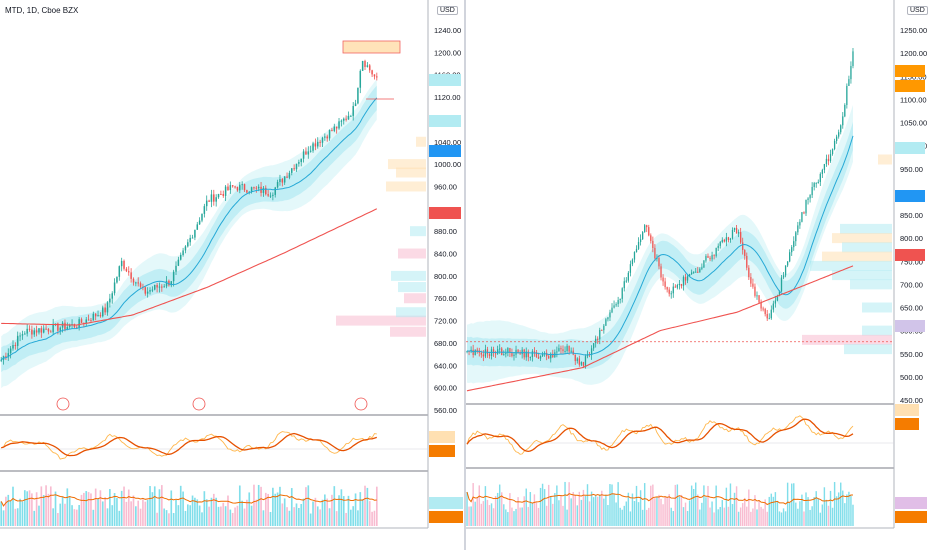 This screenshot has width=932, height=550. I want to click on currency-label: USD, so click(447, 10).